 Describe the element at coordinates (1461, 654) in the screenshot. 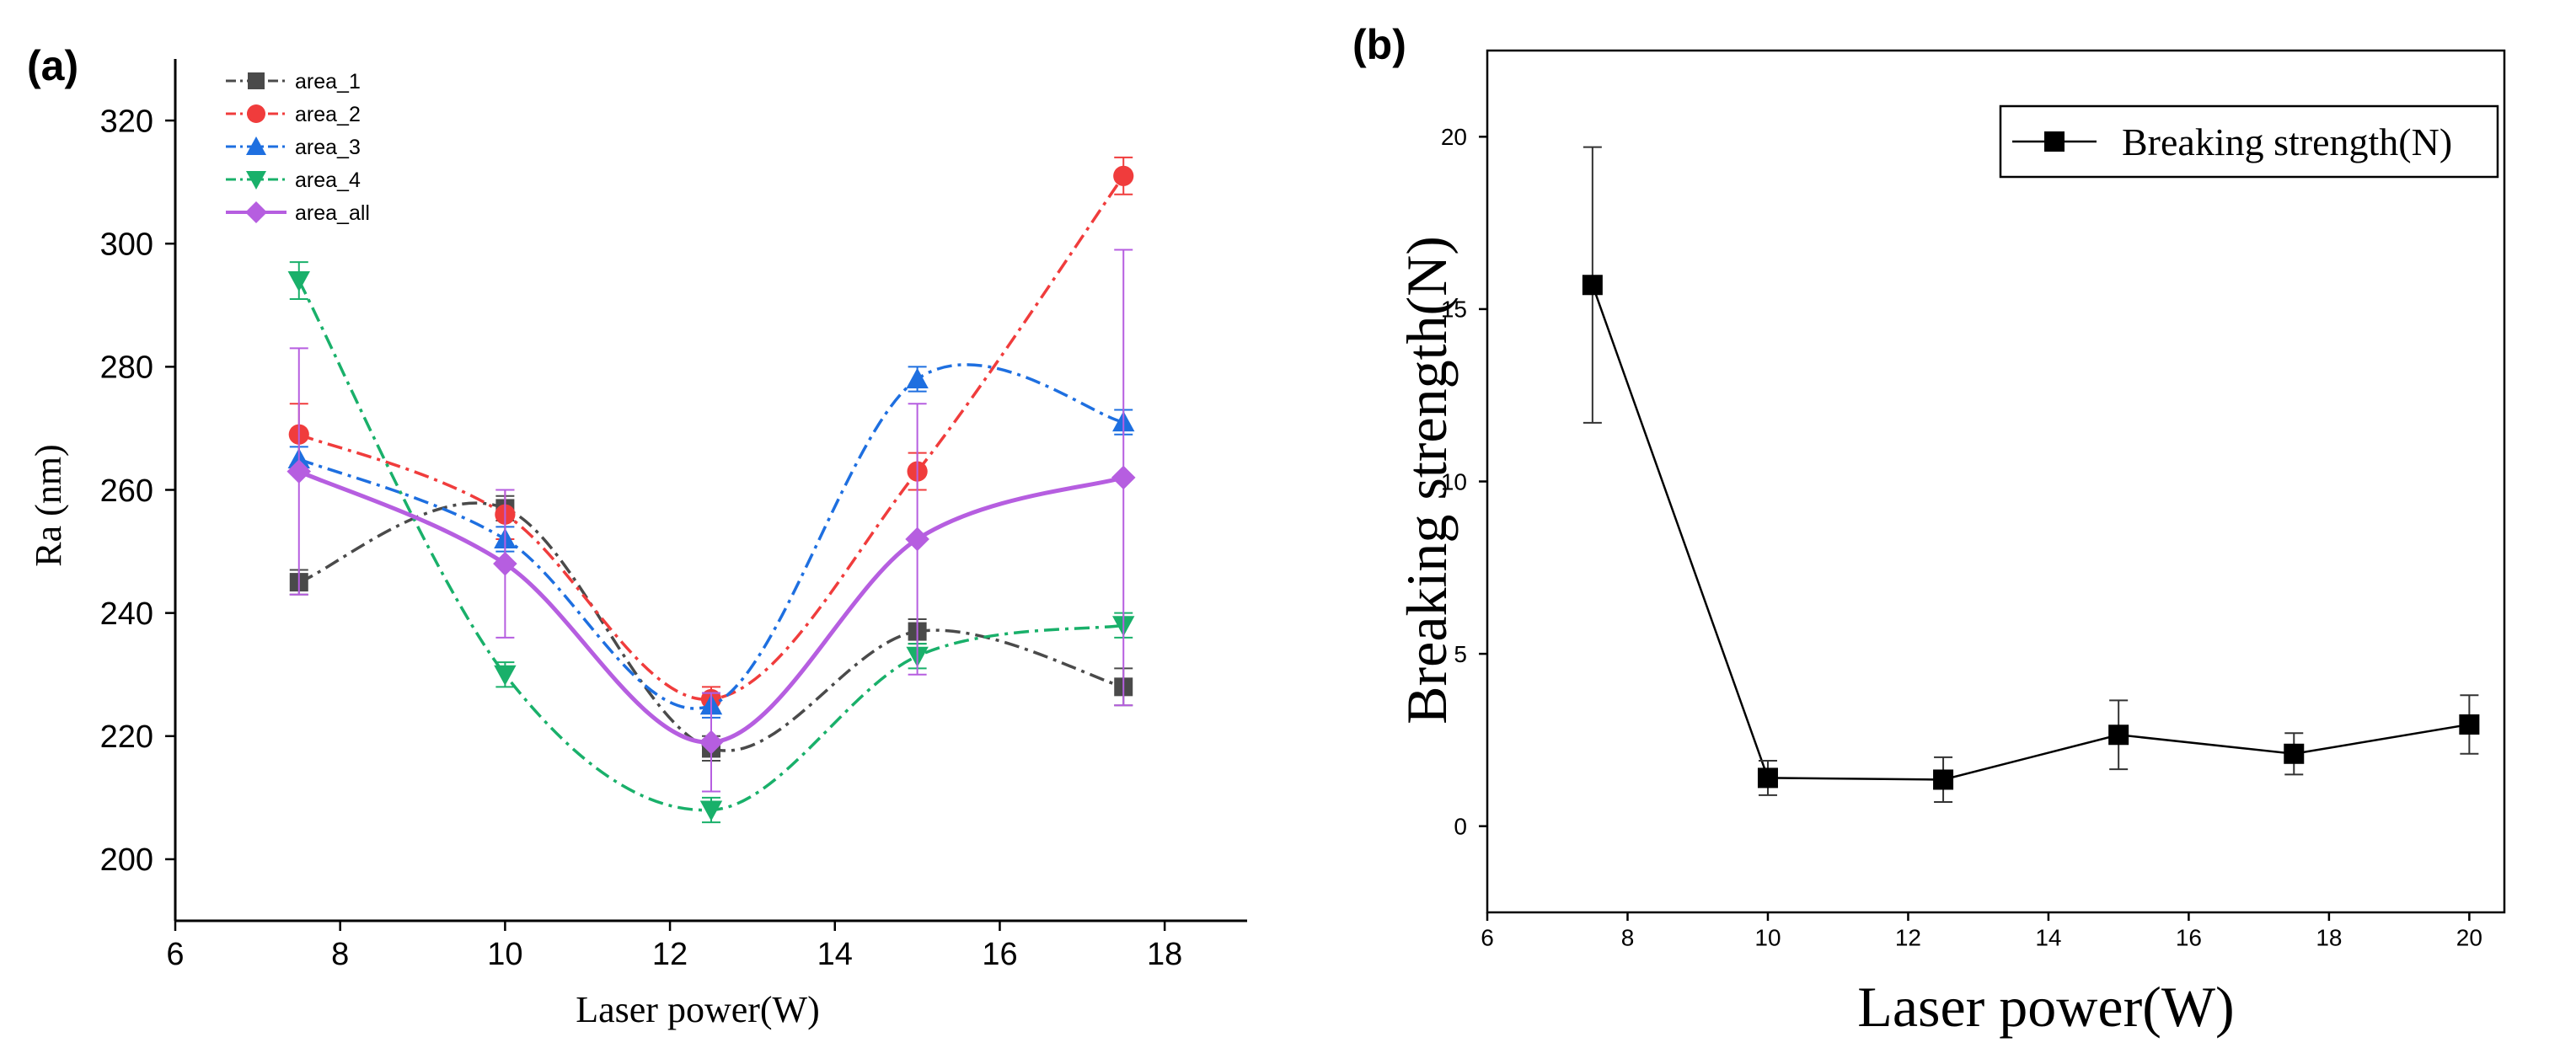

I see `y-tick-label: 5` at that location.